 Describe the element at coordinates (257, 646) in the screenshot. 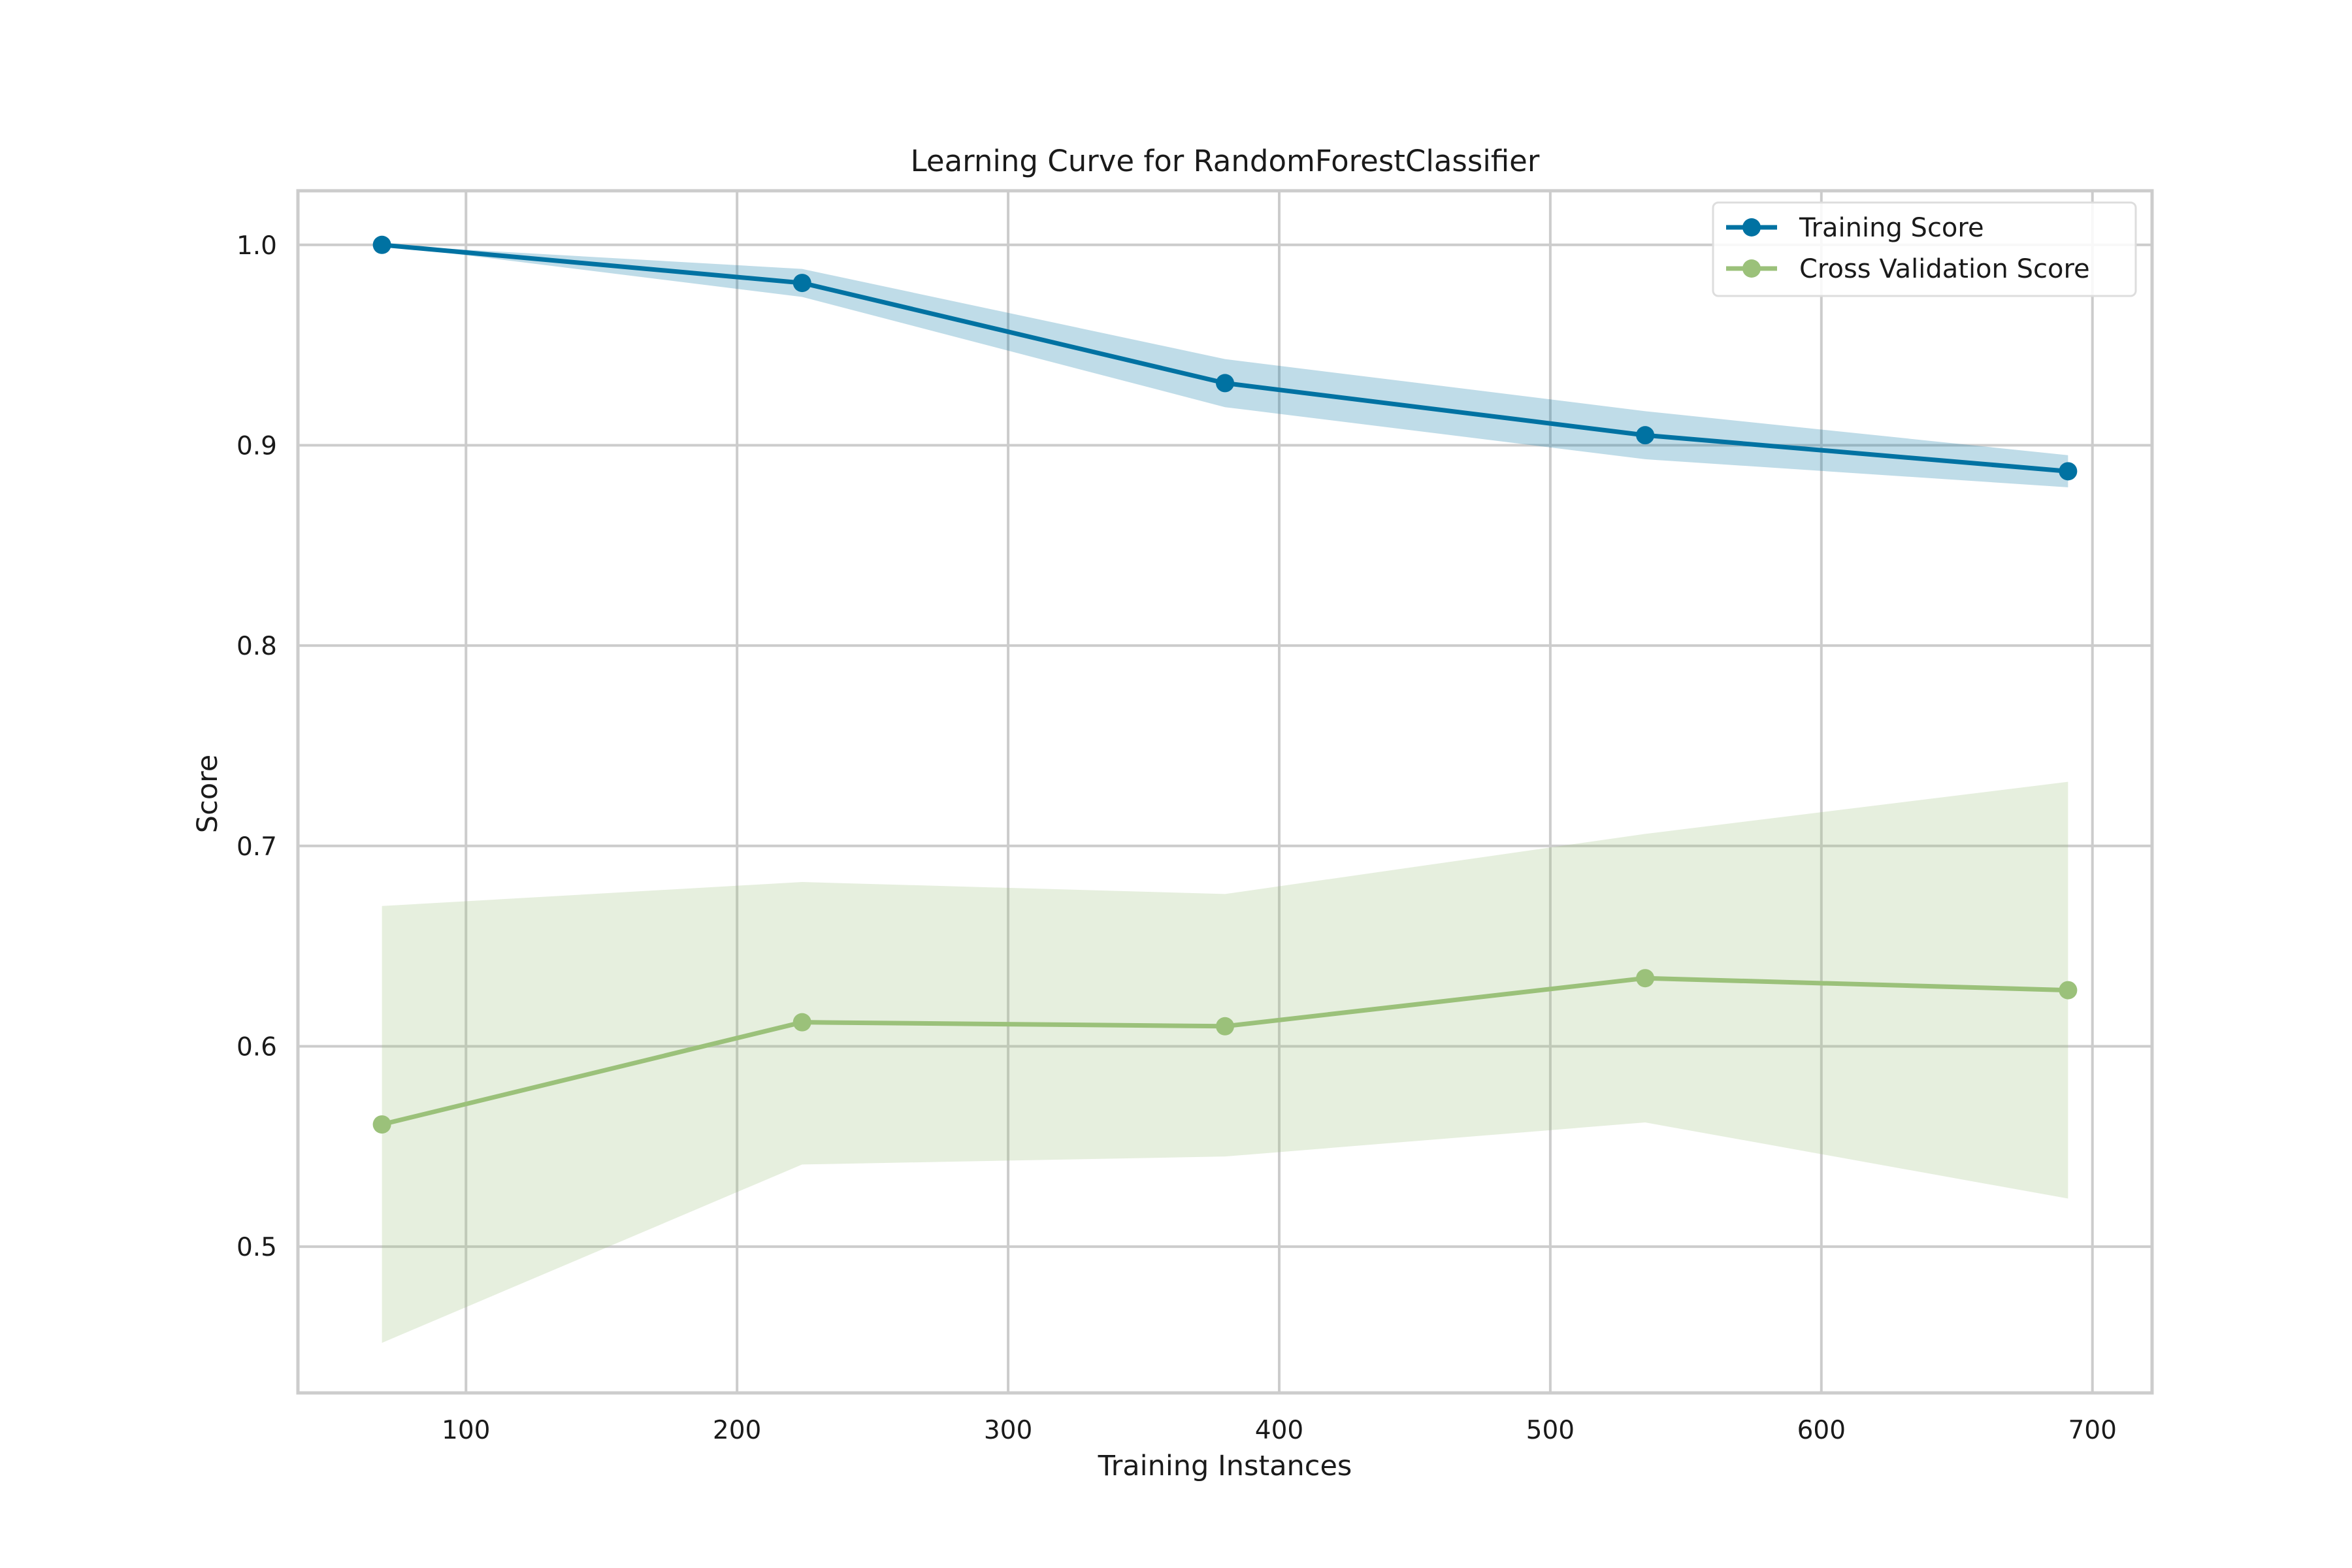

I see `y-tick-label: 0.8` at that location.